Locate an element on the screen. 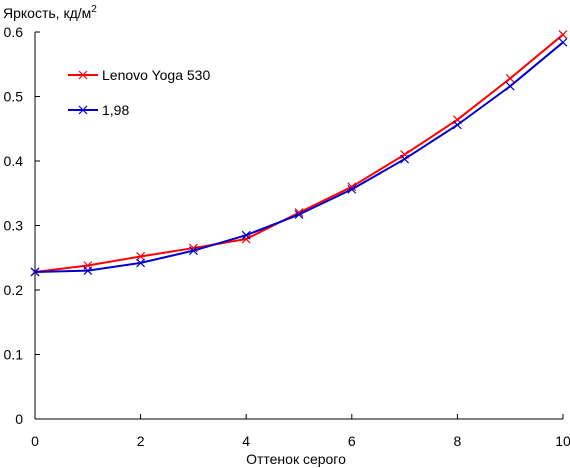 This screenshot has width=570, height=468. x-tick-label: 4 is located at coordinates (246, 441).